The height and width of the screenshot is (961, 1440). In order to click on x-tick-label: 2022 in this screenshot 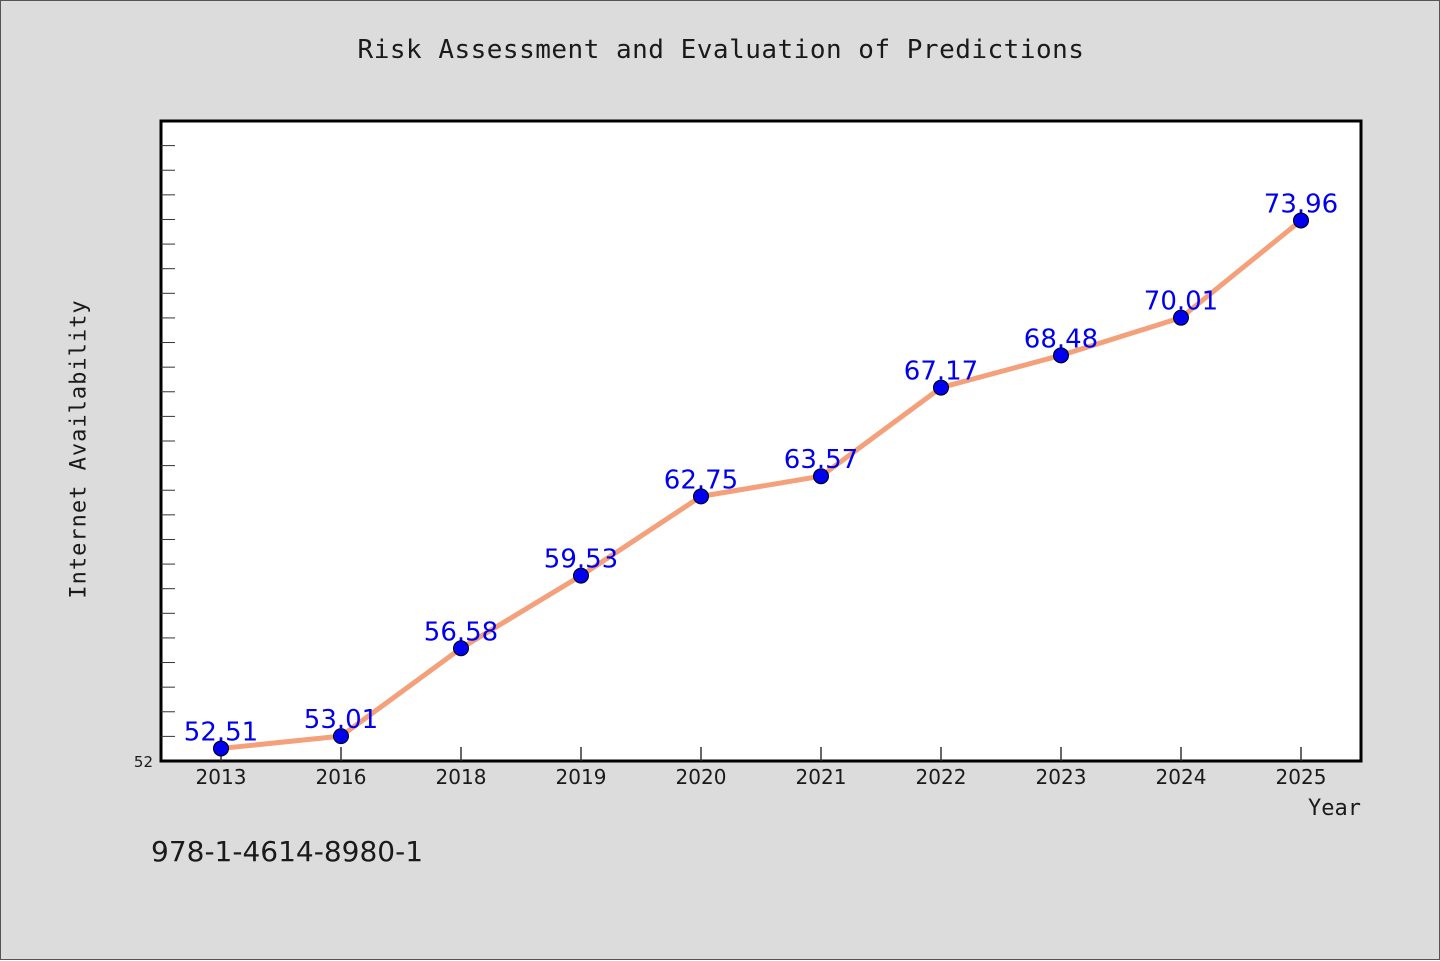, I will do `click(941, 777)`.